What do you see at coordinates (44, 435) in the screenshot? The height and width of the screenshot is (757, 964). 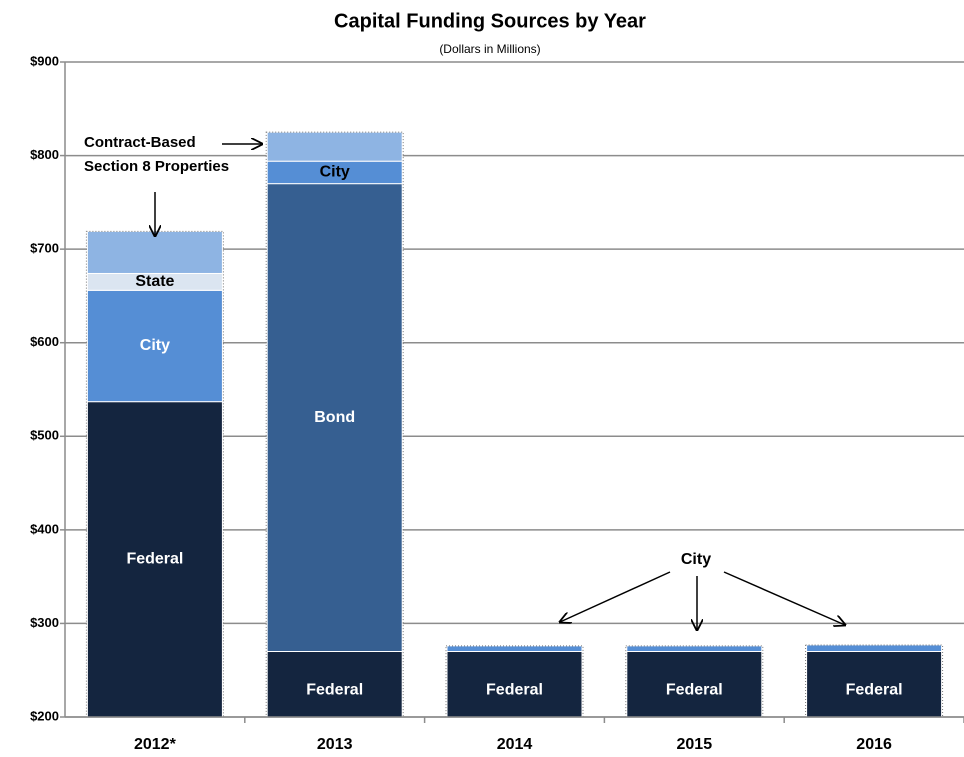 I see `y-tick-label: $500` at bounding box center [44, 435].